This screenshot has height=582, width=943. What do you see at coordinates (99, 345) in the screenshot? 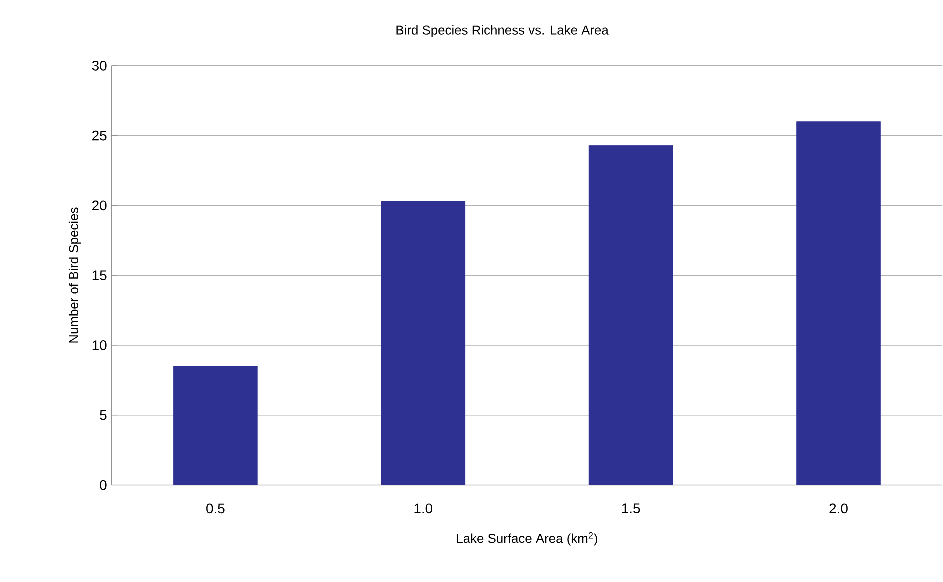
I see `y-tick-label: 10` at bounding box center [99, 345].